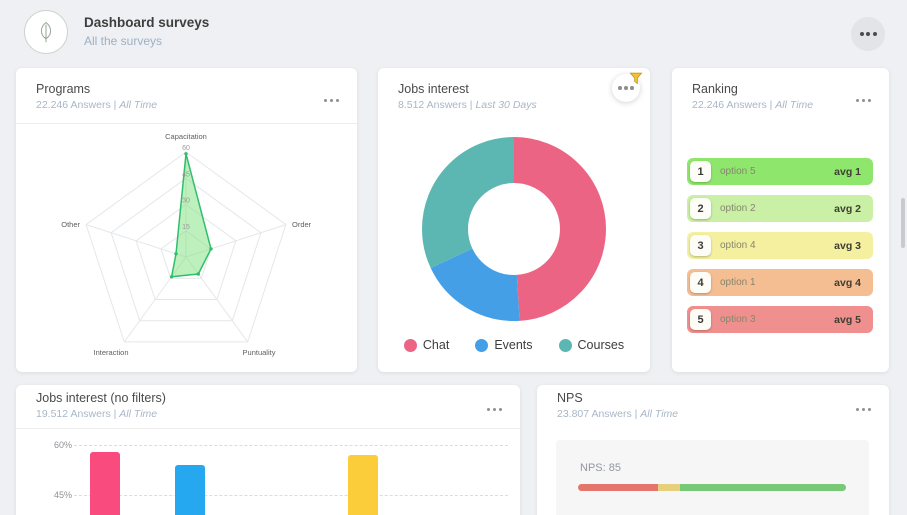 The image size is (907, 515). Describe the element at coordinates (186, 136) in the screenshot. I see `svg-text: Capacitation` at that location.